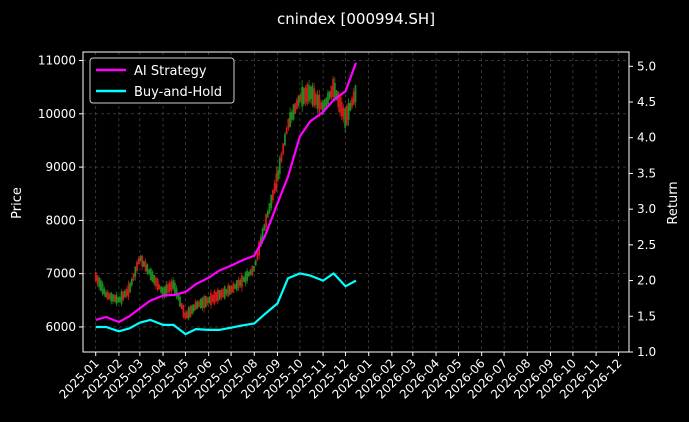  What do you see at coordinates (646, 138) in the screenshot?
I see `y2-tick-label: 4.0` at bounding box center [646, 138].